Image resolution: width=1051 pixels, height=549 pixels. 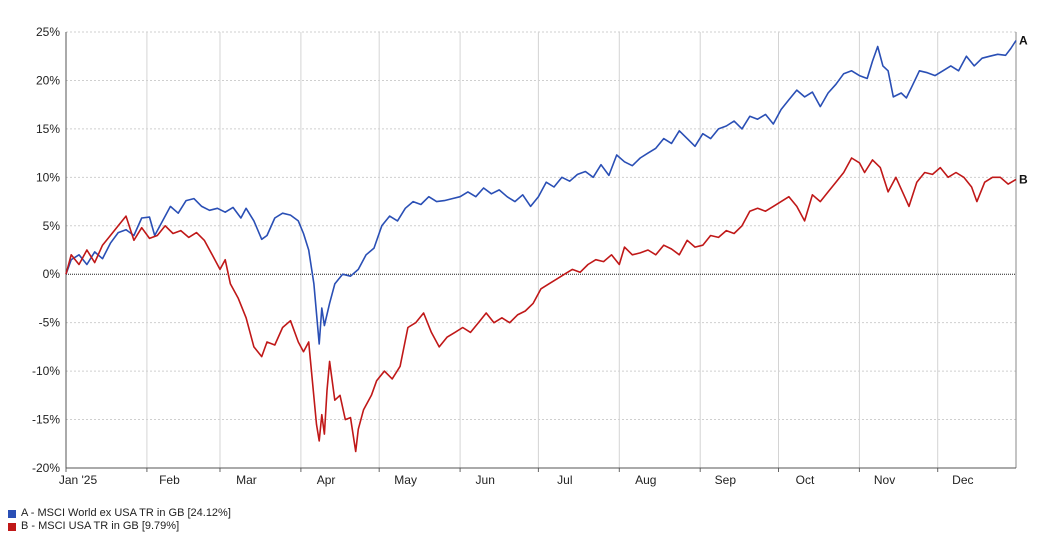 I want to click on legend-item-a: A - MSCI World ex USA TR in GB [24.12%], so click(x=119, y=513).